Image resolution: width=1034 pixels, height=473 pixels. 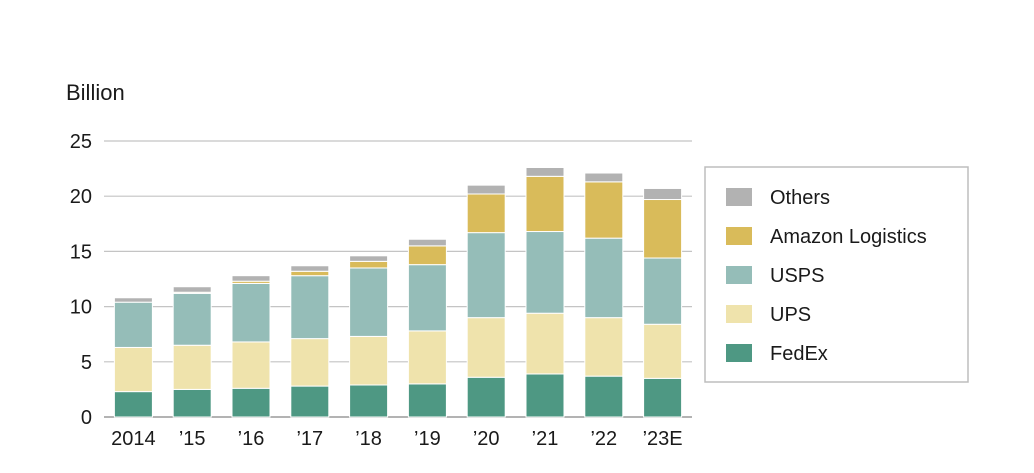 I want to click on legend-label: USPS, so click(x=797, y=276).